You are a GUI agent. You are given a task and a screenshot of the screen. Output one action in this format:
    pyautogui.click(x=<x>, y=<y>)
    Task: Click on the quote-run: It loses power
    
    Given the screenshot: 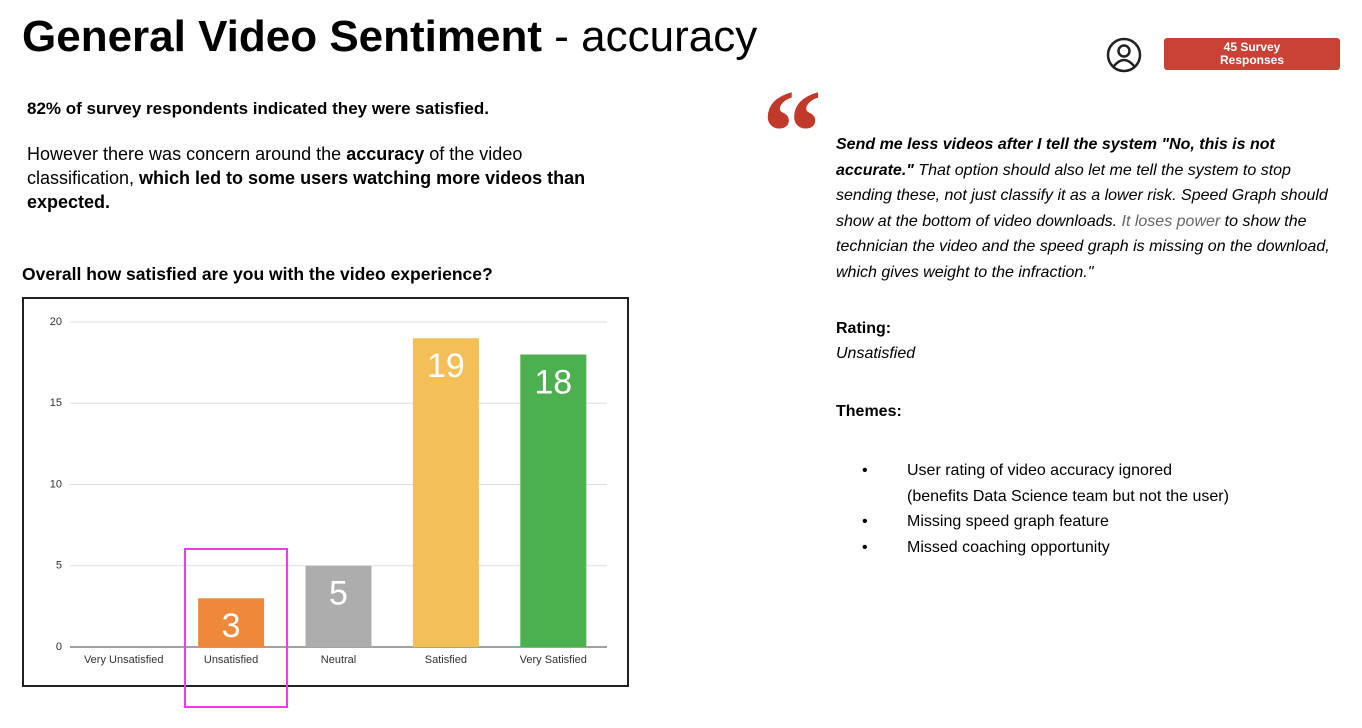 What is the action you would take?
    pyautogui.click(x=1171, y=221)
    